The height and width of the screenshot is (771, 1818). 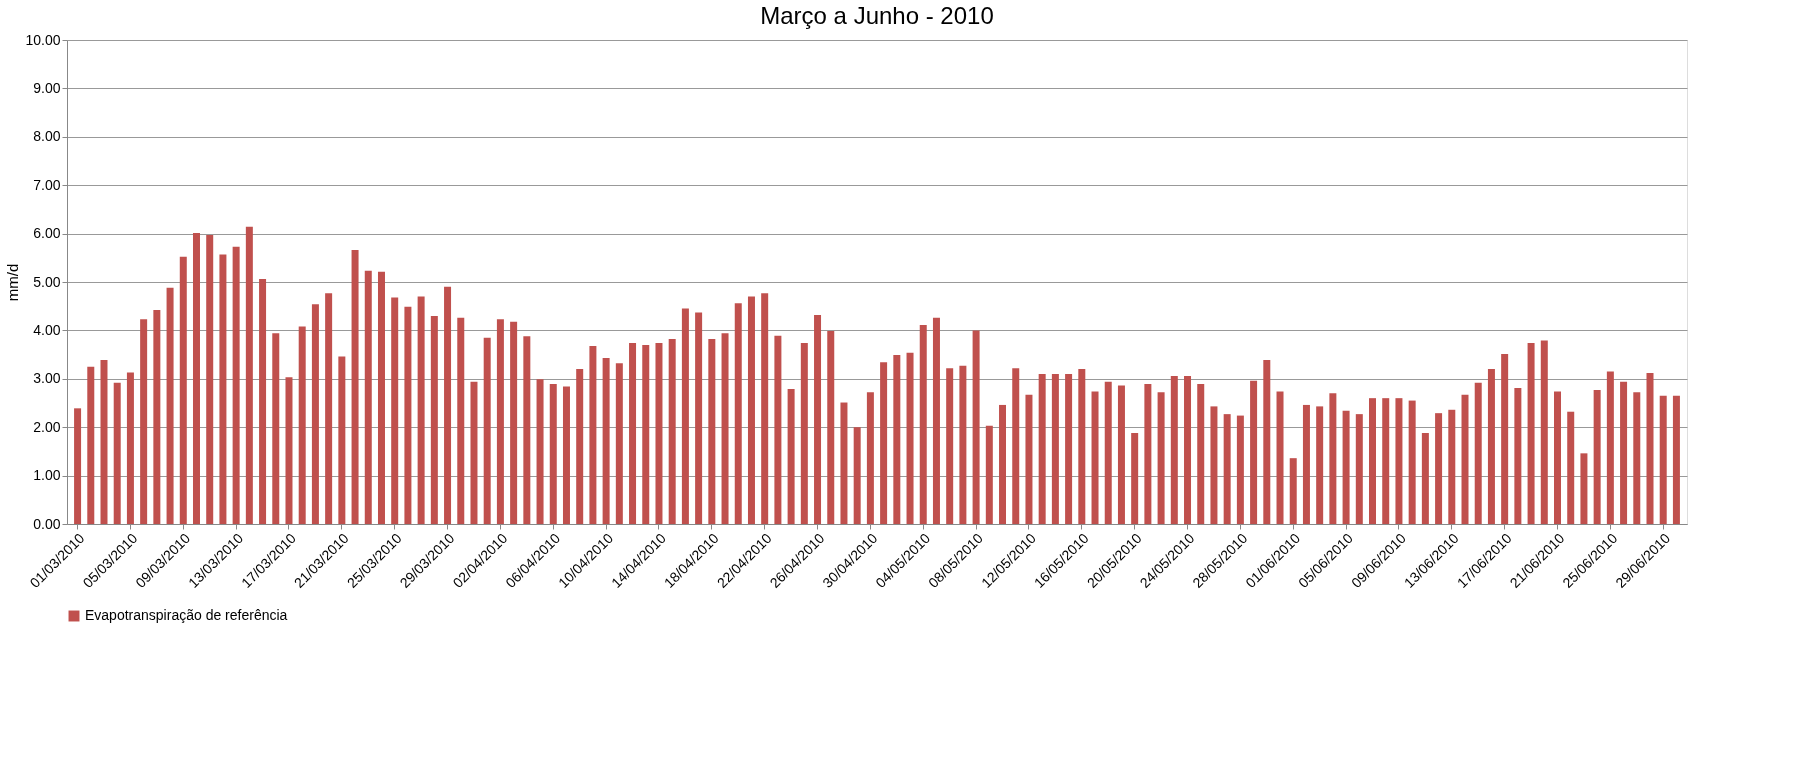 What do you see at coordinates (47, 329) in the screenshot?
I see `y-tick-label: 4.00` at bounding box center [47, 329].